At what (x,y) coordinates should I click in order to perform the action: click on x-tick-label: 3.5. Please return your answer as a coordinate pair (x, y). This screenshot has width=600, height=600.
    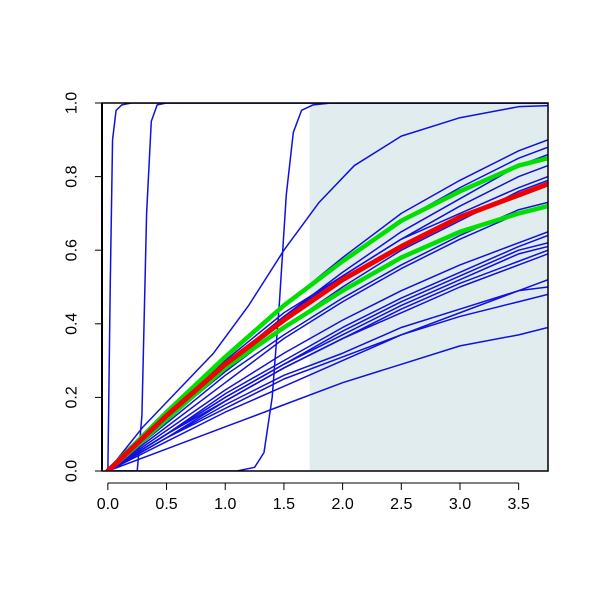
    Looking at the image, I should click on (519, 504).